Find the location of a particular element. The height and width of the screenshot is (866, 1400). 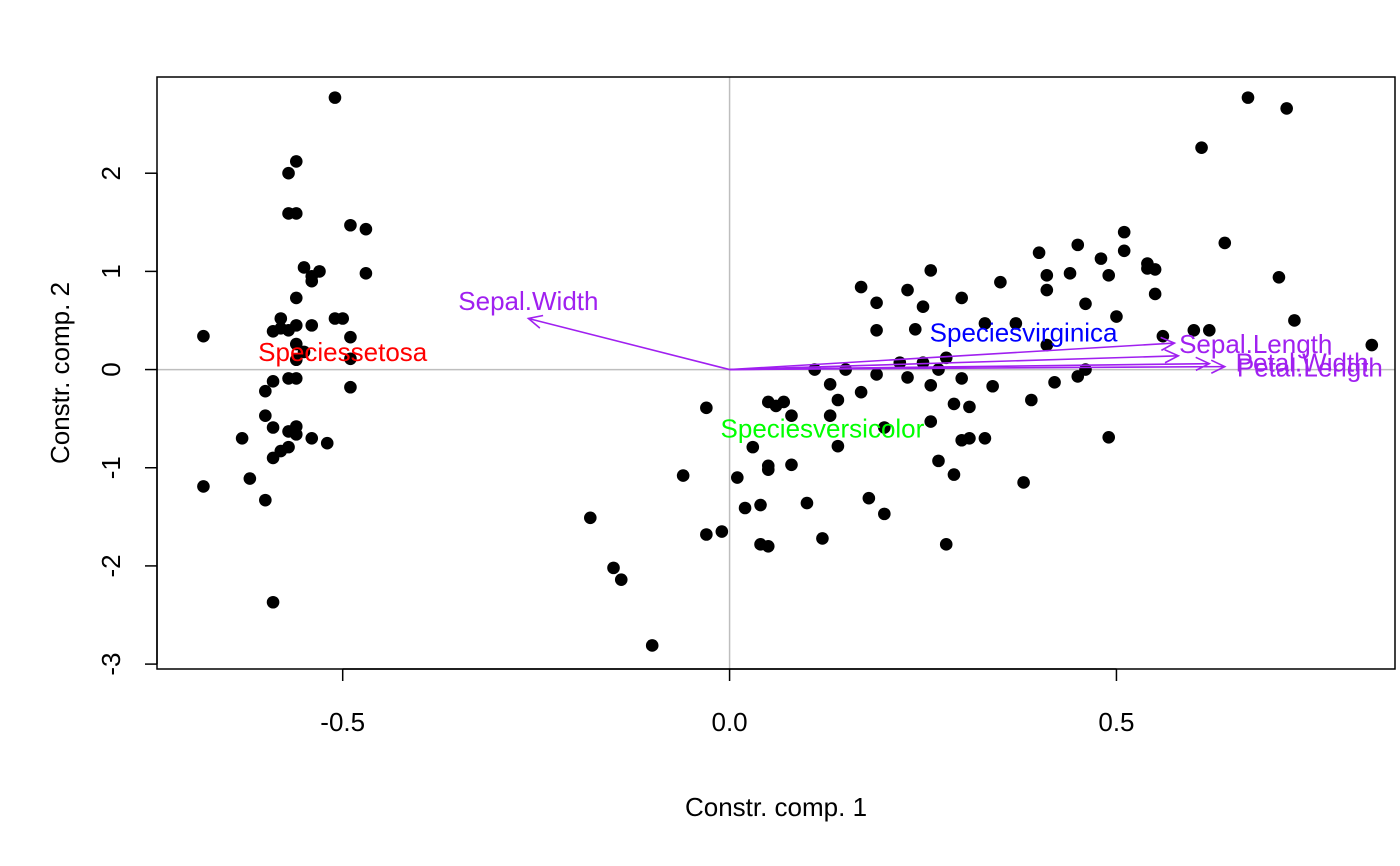

data-label: Sepal.Width is located at coordinates (528, 301).